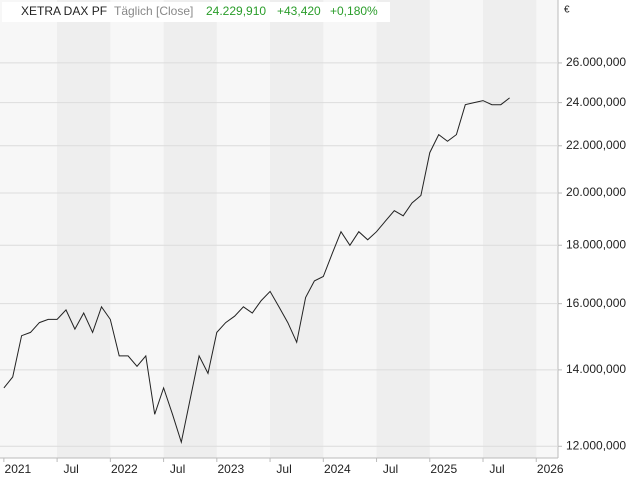 This screenshot has width=640, height=485. What do you see at coordinates (64, 11) in the screenshot?
I see `chart-title: XETRA DAX PF` at bounding box center [64, 11].